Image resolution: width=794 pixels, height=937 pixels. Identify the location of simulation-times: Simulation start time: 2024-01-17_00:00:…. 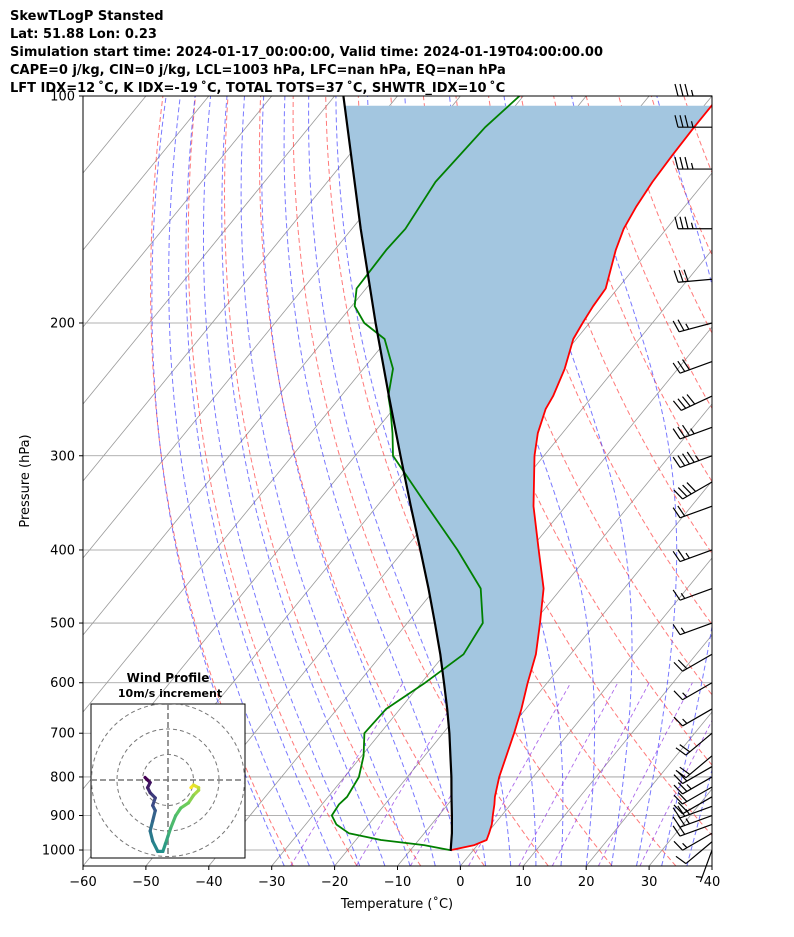
(306, 52).